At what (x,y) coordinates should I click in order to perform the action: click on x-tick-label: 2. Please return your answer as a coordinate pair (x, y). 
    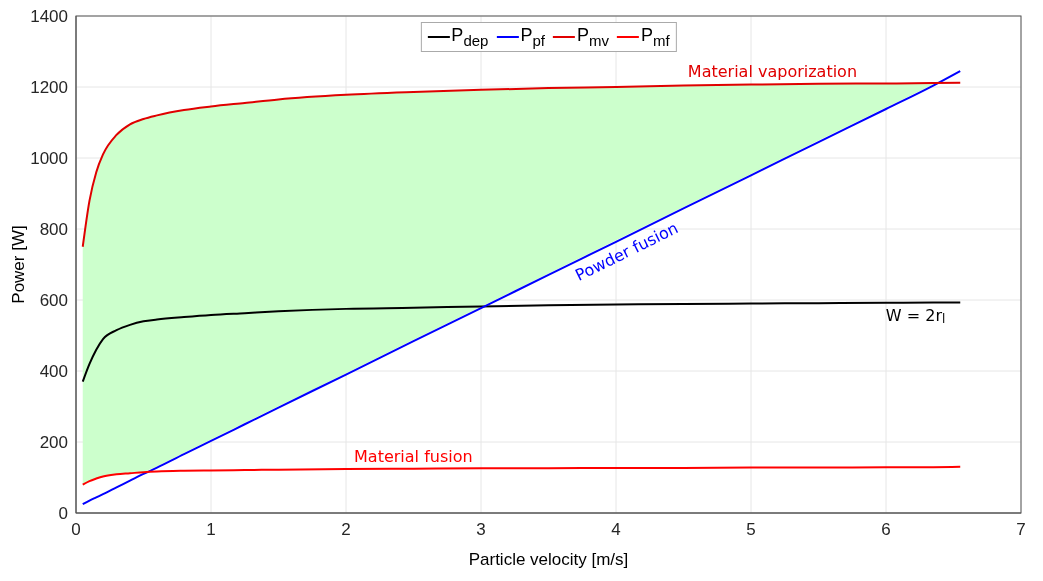
    Looking at the image, I should click on (346, 530).